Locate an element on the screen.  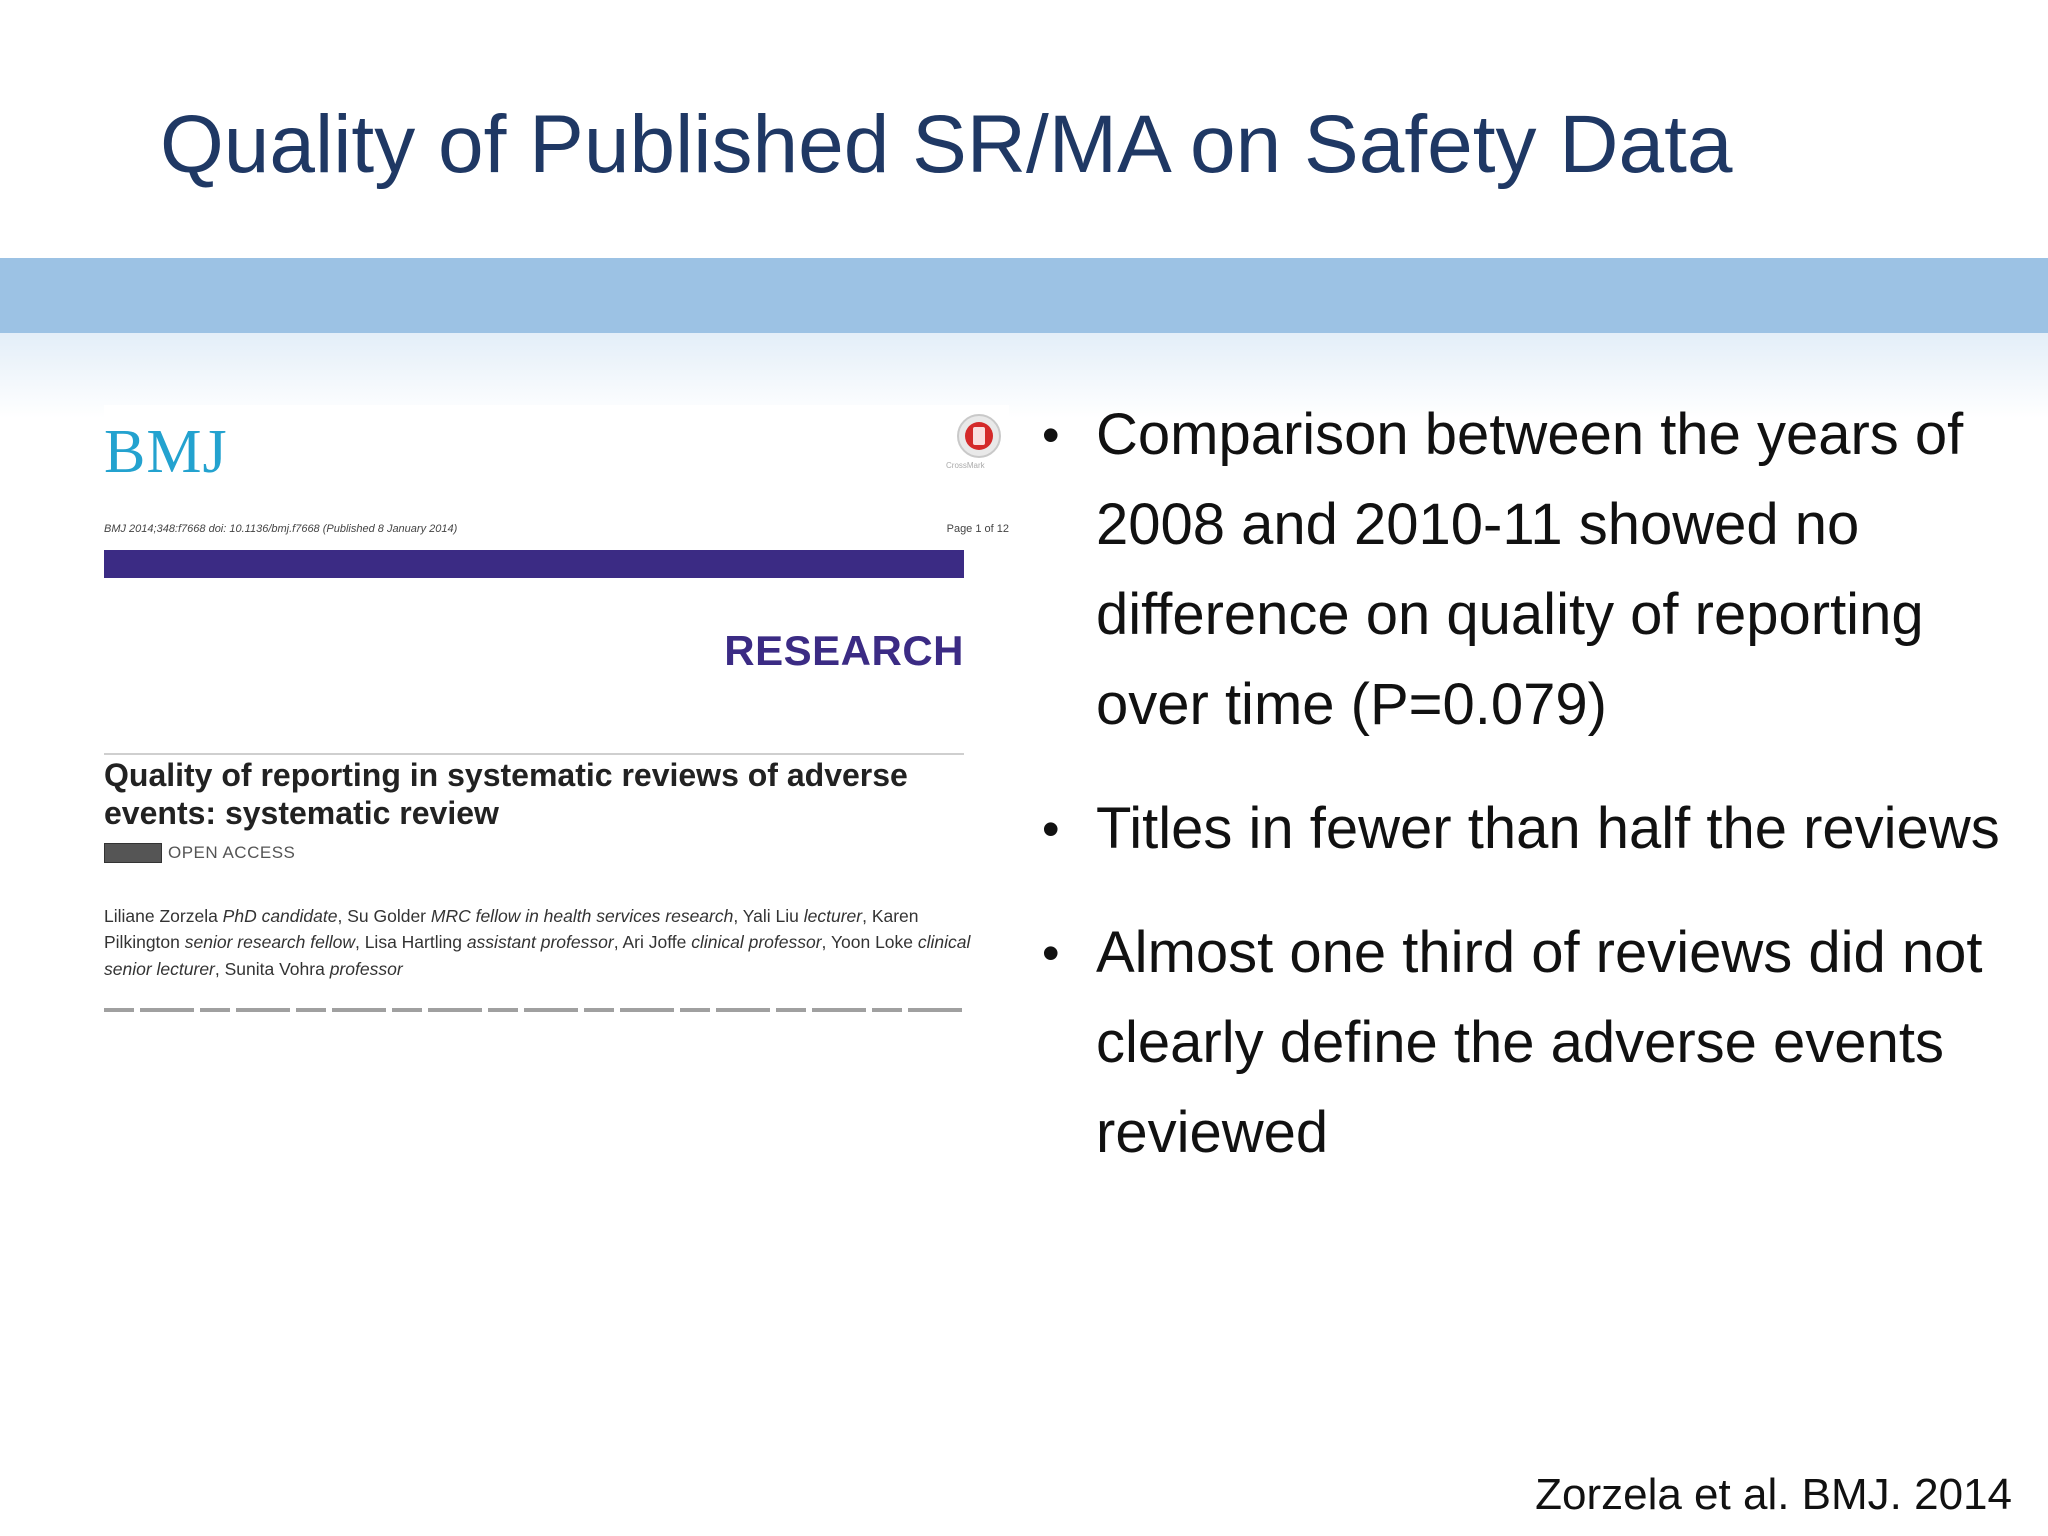
bmj-logo: BMJ is located at coordinates (166, 452).